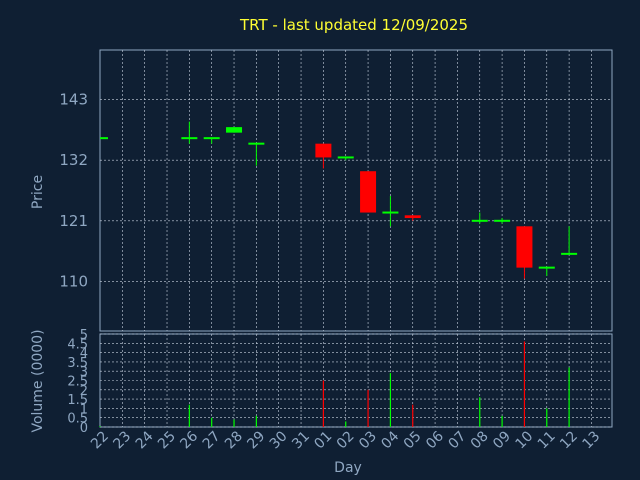  Describe the element at coordinates (100, 440) in the screenshot. I see `x-tick-label: 22` at that location.